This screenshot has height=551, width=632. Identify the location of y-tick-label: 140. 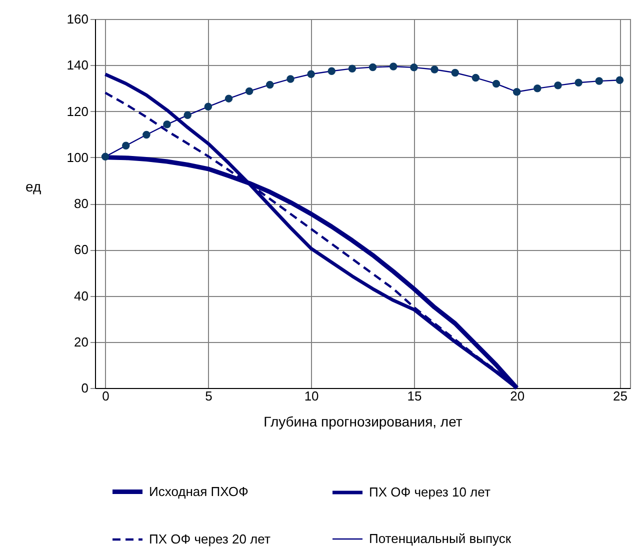
(77, 65).